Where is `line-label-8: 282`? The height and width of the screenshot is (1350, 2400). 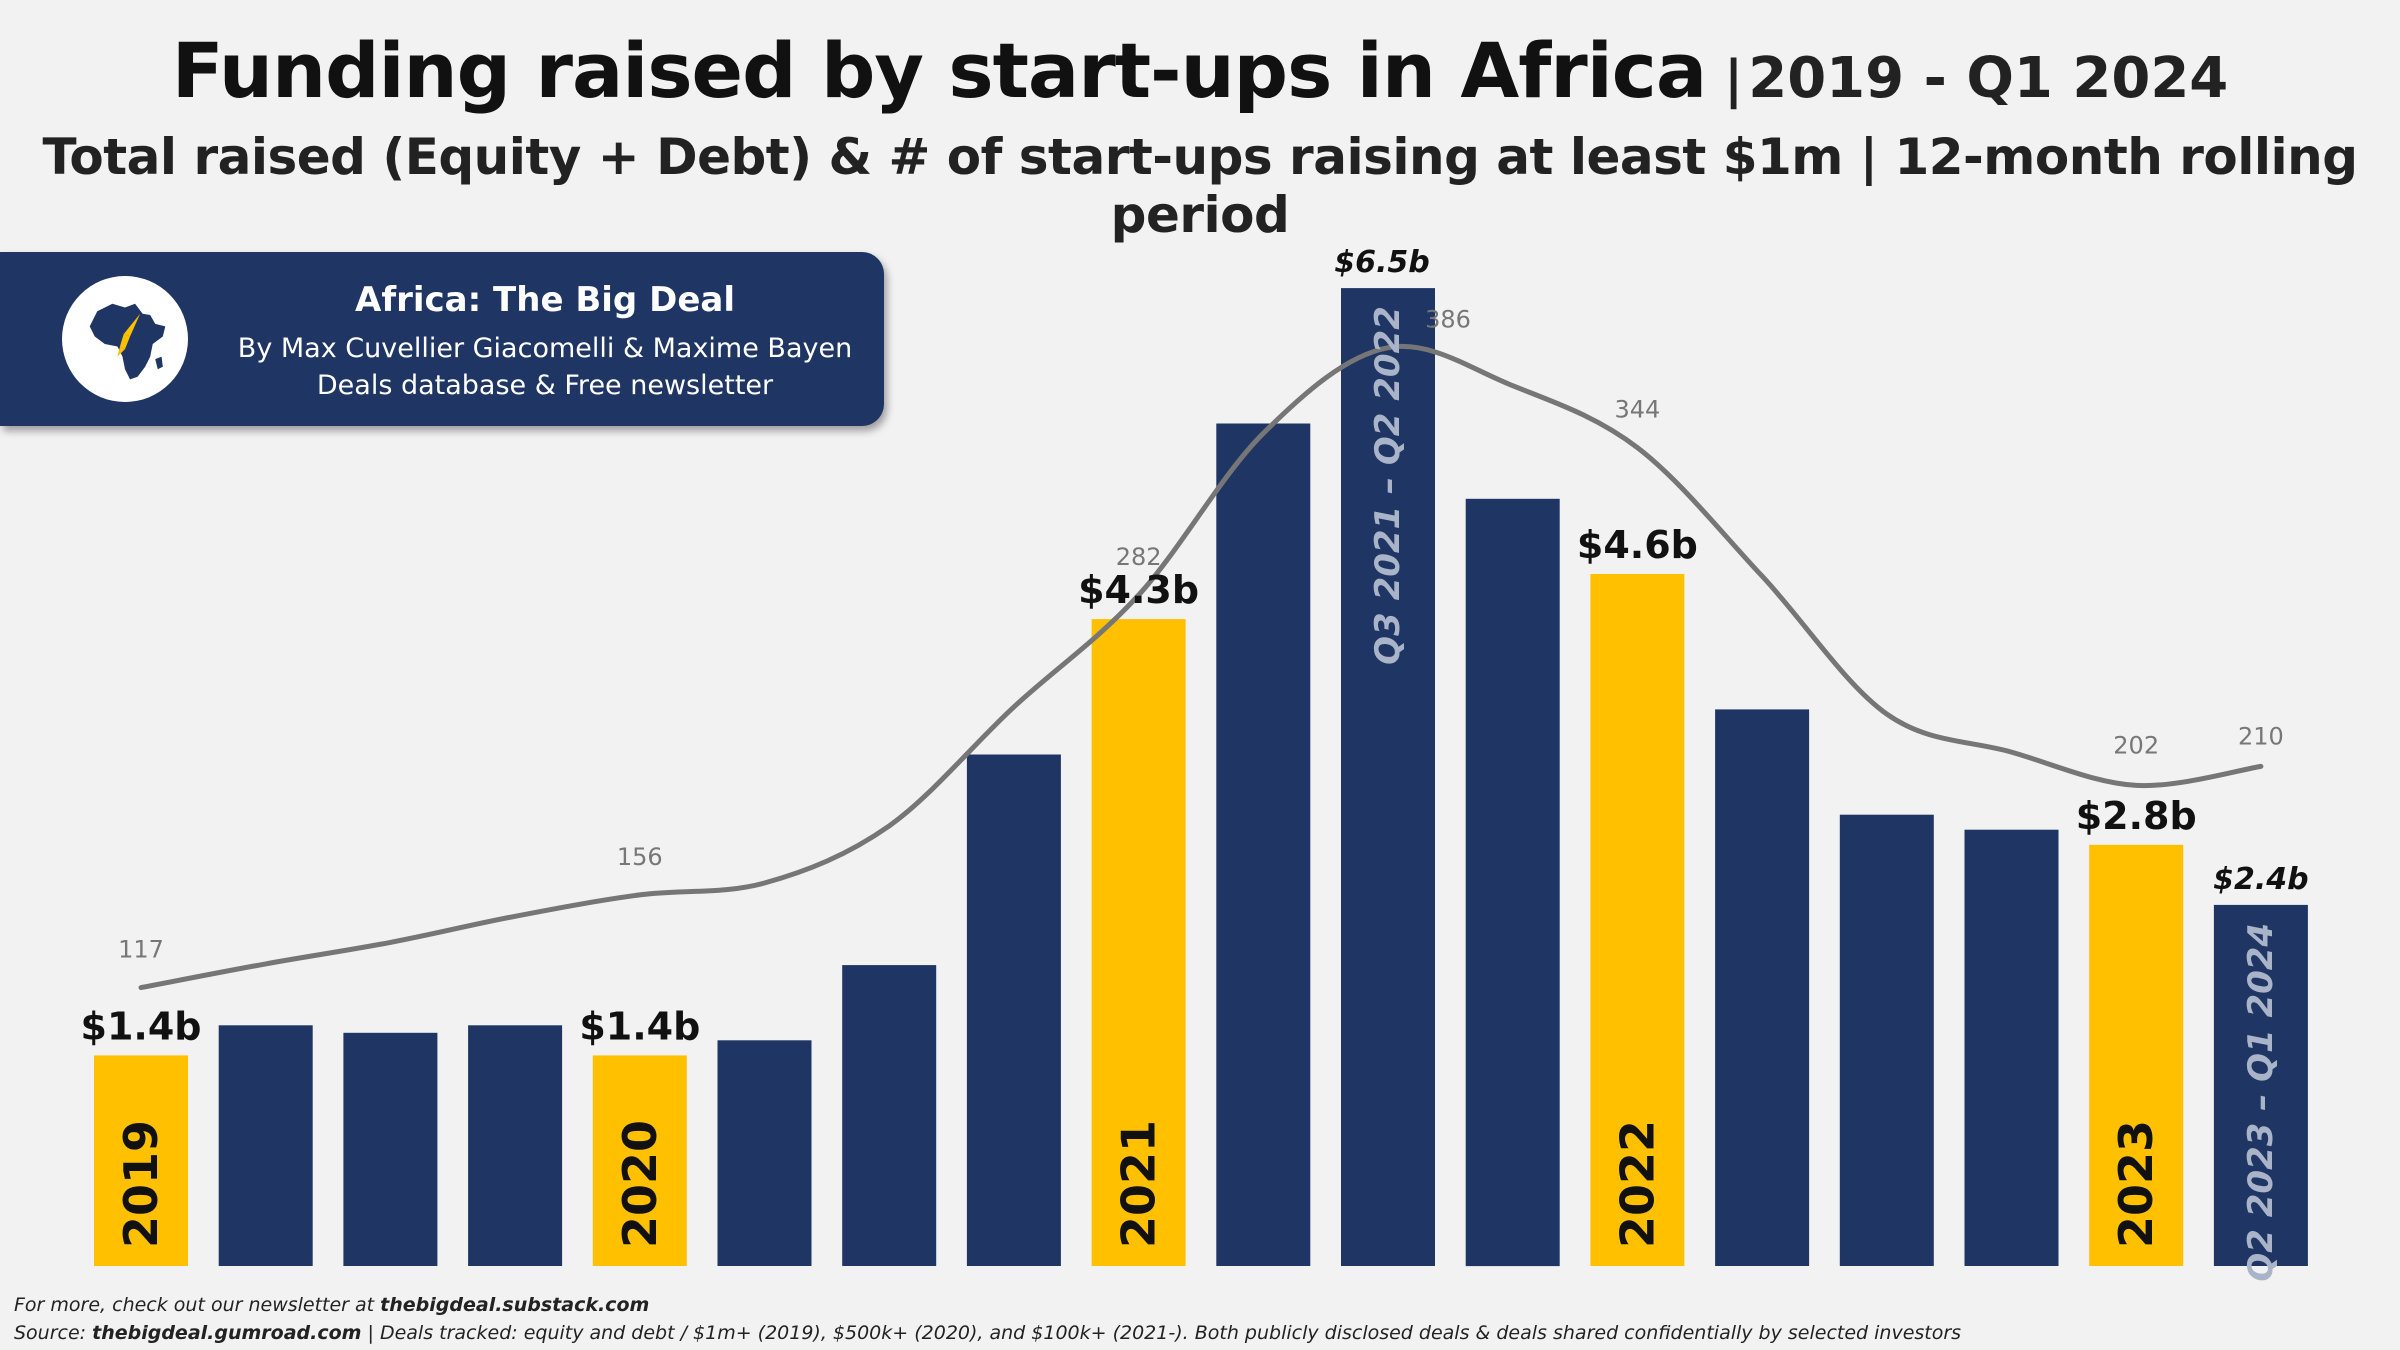
line-label-8: 282 is located at coordinates (1139, 557).